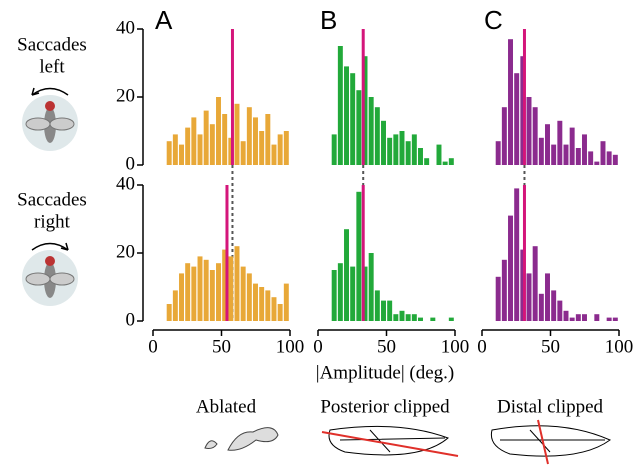 The image size is (641, 467). What do you see at coordinates (550, 406) in the screenshot?
I see `condition-label: Distal clipped` at bounding box center [550, 406].